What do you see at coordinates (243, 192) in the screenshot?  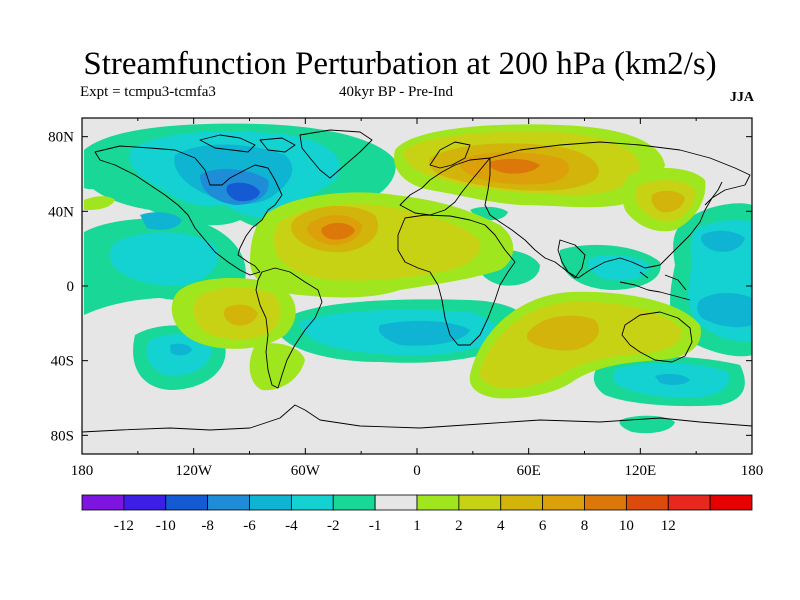 I see `negative-region-canada-min` at bounding box center [243, 192].